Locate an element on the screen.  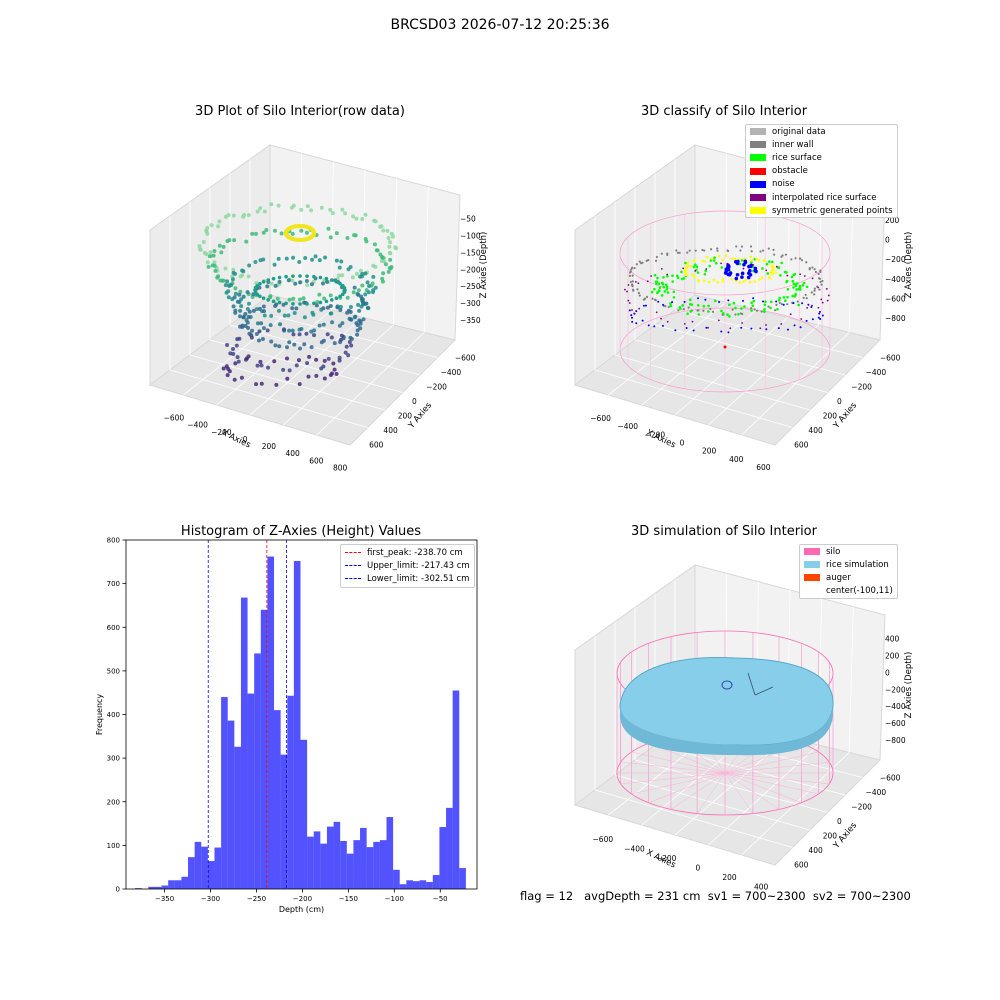
raw-xtick-label: 0 is located at coordinates (245, 439).